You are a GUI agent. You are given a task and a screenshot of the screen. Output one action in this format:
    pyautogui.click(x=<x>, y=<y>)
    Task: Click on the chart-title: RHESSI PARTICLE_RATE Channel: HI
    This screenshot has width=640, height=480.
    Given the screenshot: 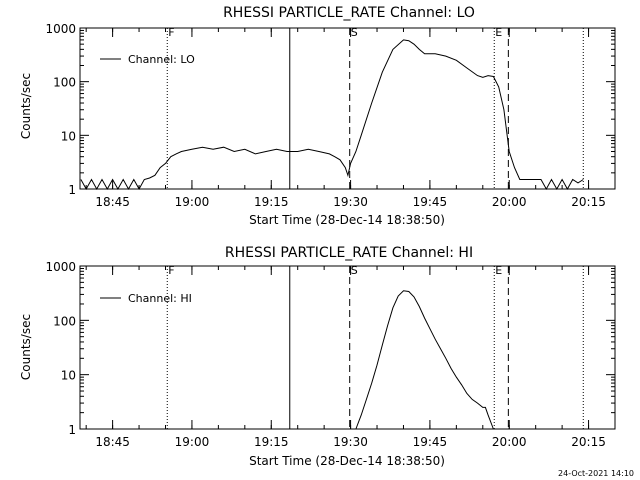 What is the action you would take?
    pyautogui.click(x=349, y=253)
    